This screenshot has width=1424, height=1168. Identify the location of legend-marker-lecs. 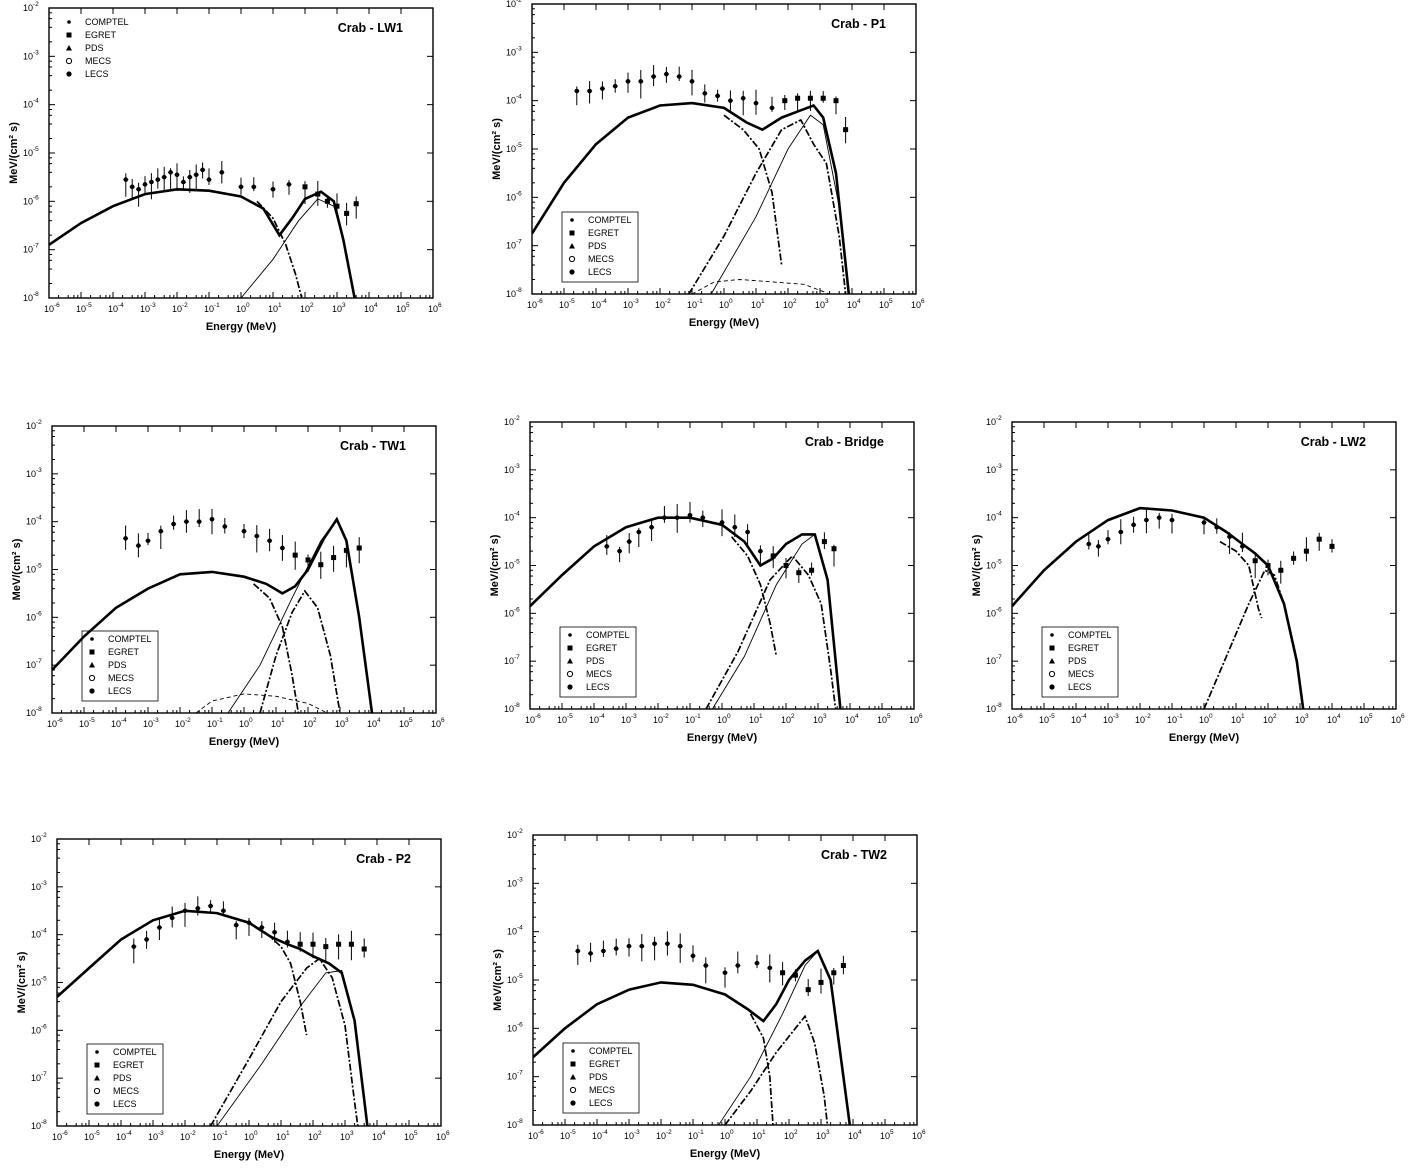
(573, 1103).